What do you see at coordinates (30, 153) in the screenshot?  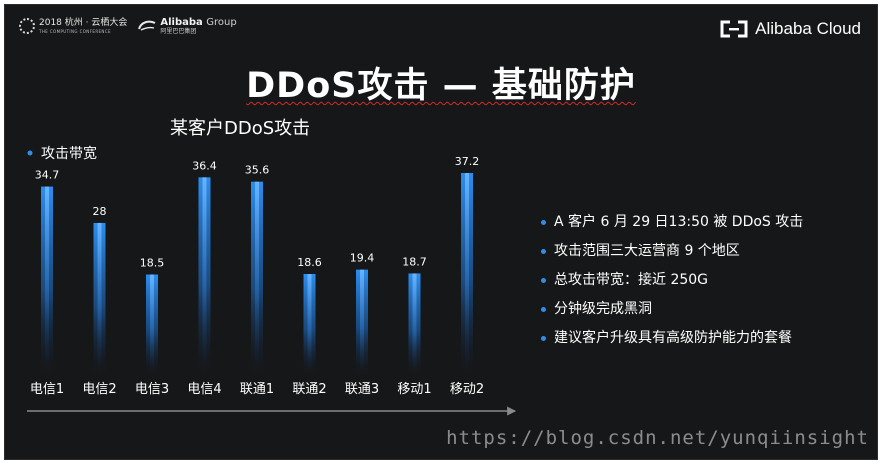 I see `legend-marker` at bounding box center [30, 153].